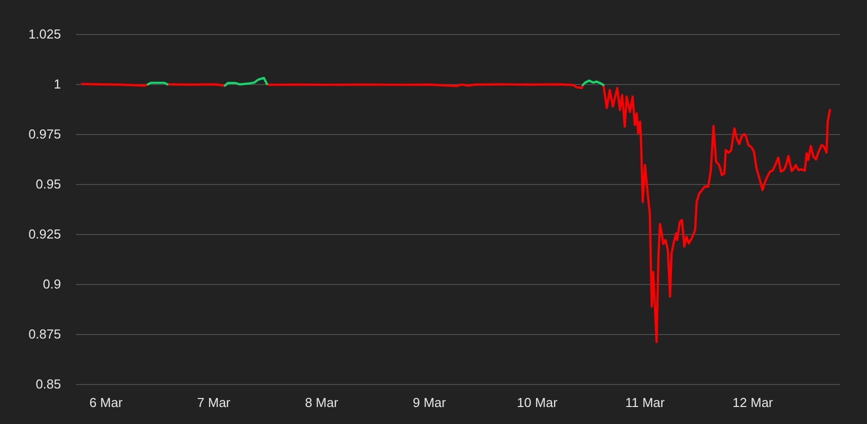  I want to click on x-tick-label: 6 Mar, so click(106, 402).